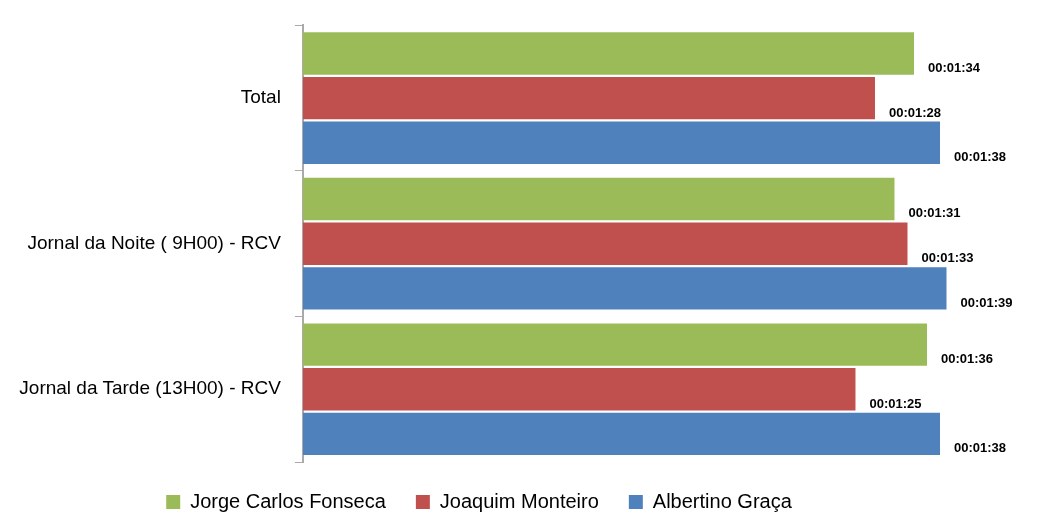 This screenshot has height=527, width=1043. I want to click on data-label: 00:01:25, so click(895, 403).